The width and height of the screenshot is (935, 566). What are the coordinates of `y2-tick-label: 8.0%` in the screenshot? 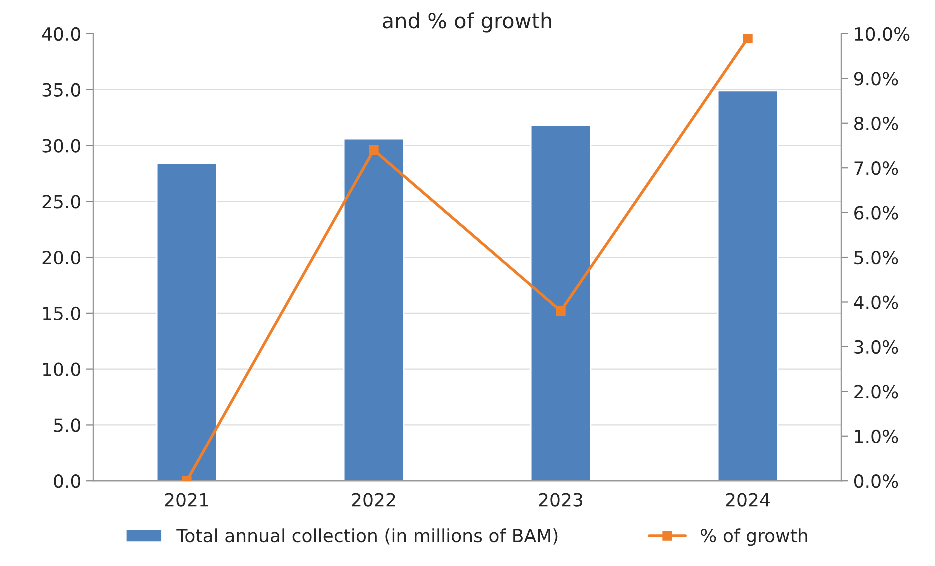 It's located at (876, 123).